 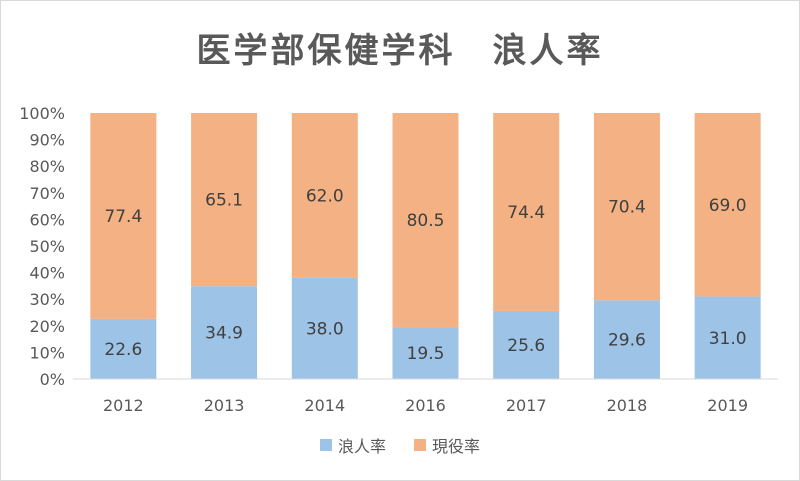 I want to click on data-label-ronin: 22.6, so click(x=123, y=350).